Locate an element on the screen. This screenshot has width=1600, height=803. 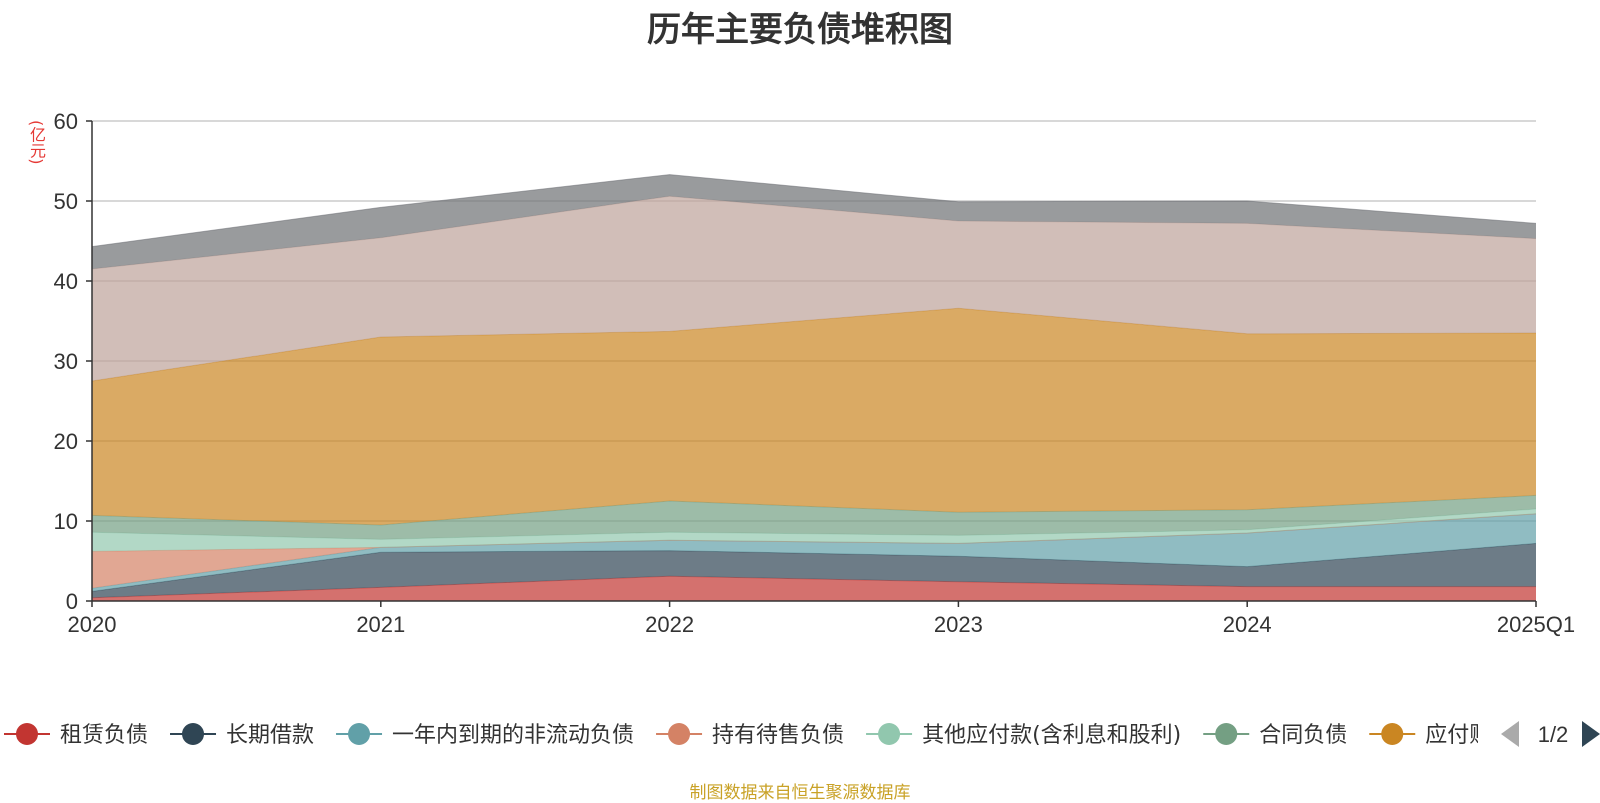
legend-page-indicator: 1/2 is located at coordinates (1553, 734).